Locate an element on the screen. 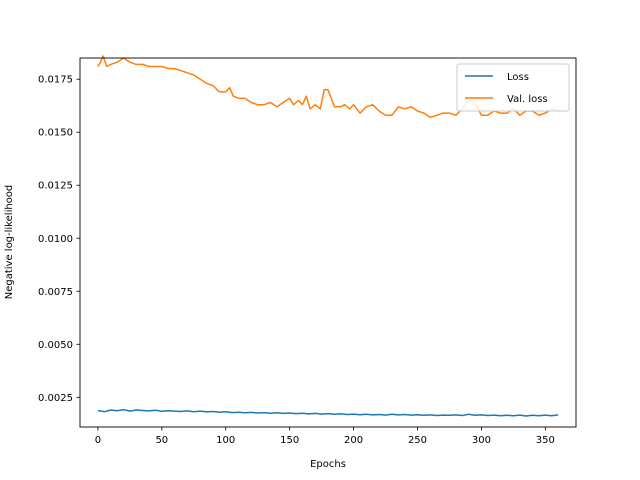 The height and width of the screenshot is (480, 640). x-tick-label: 0 is located at coordinates (98, 440).